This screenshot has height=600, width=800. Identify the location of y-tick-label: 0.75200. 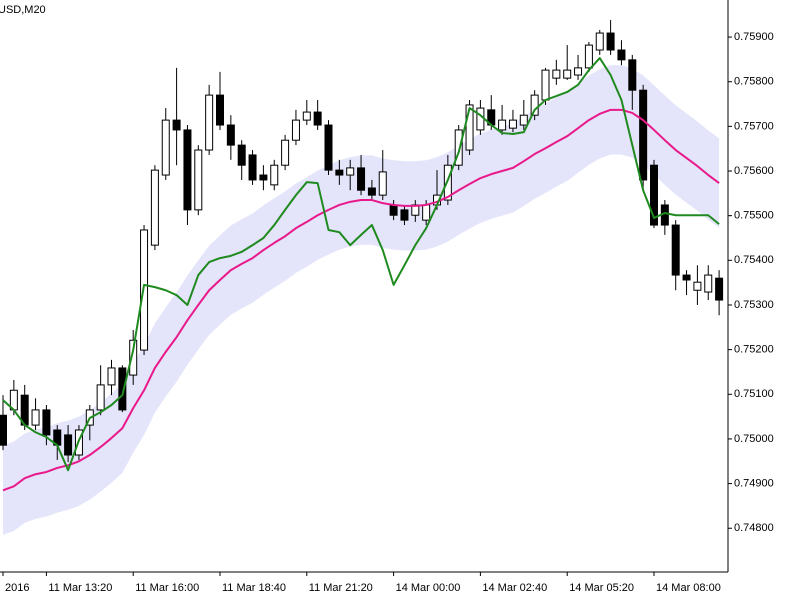
(754, 350).